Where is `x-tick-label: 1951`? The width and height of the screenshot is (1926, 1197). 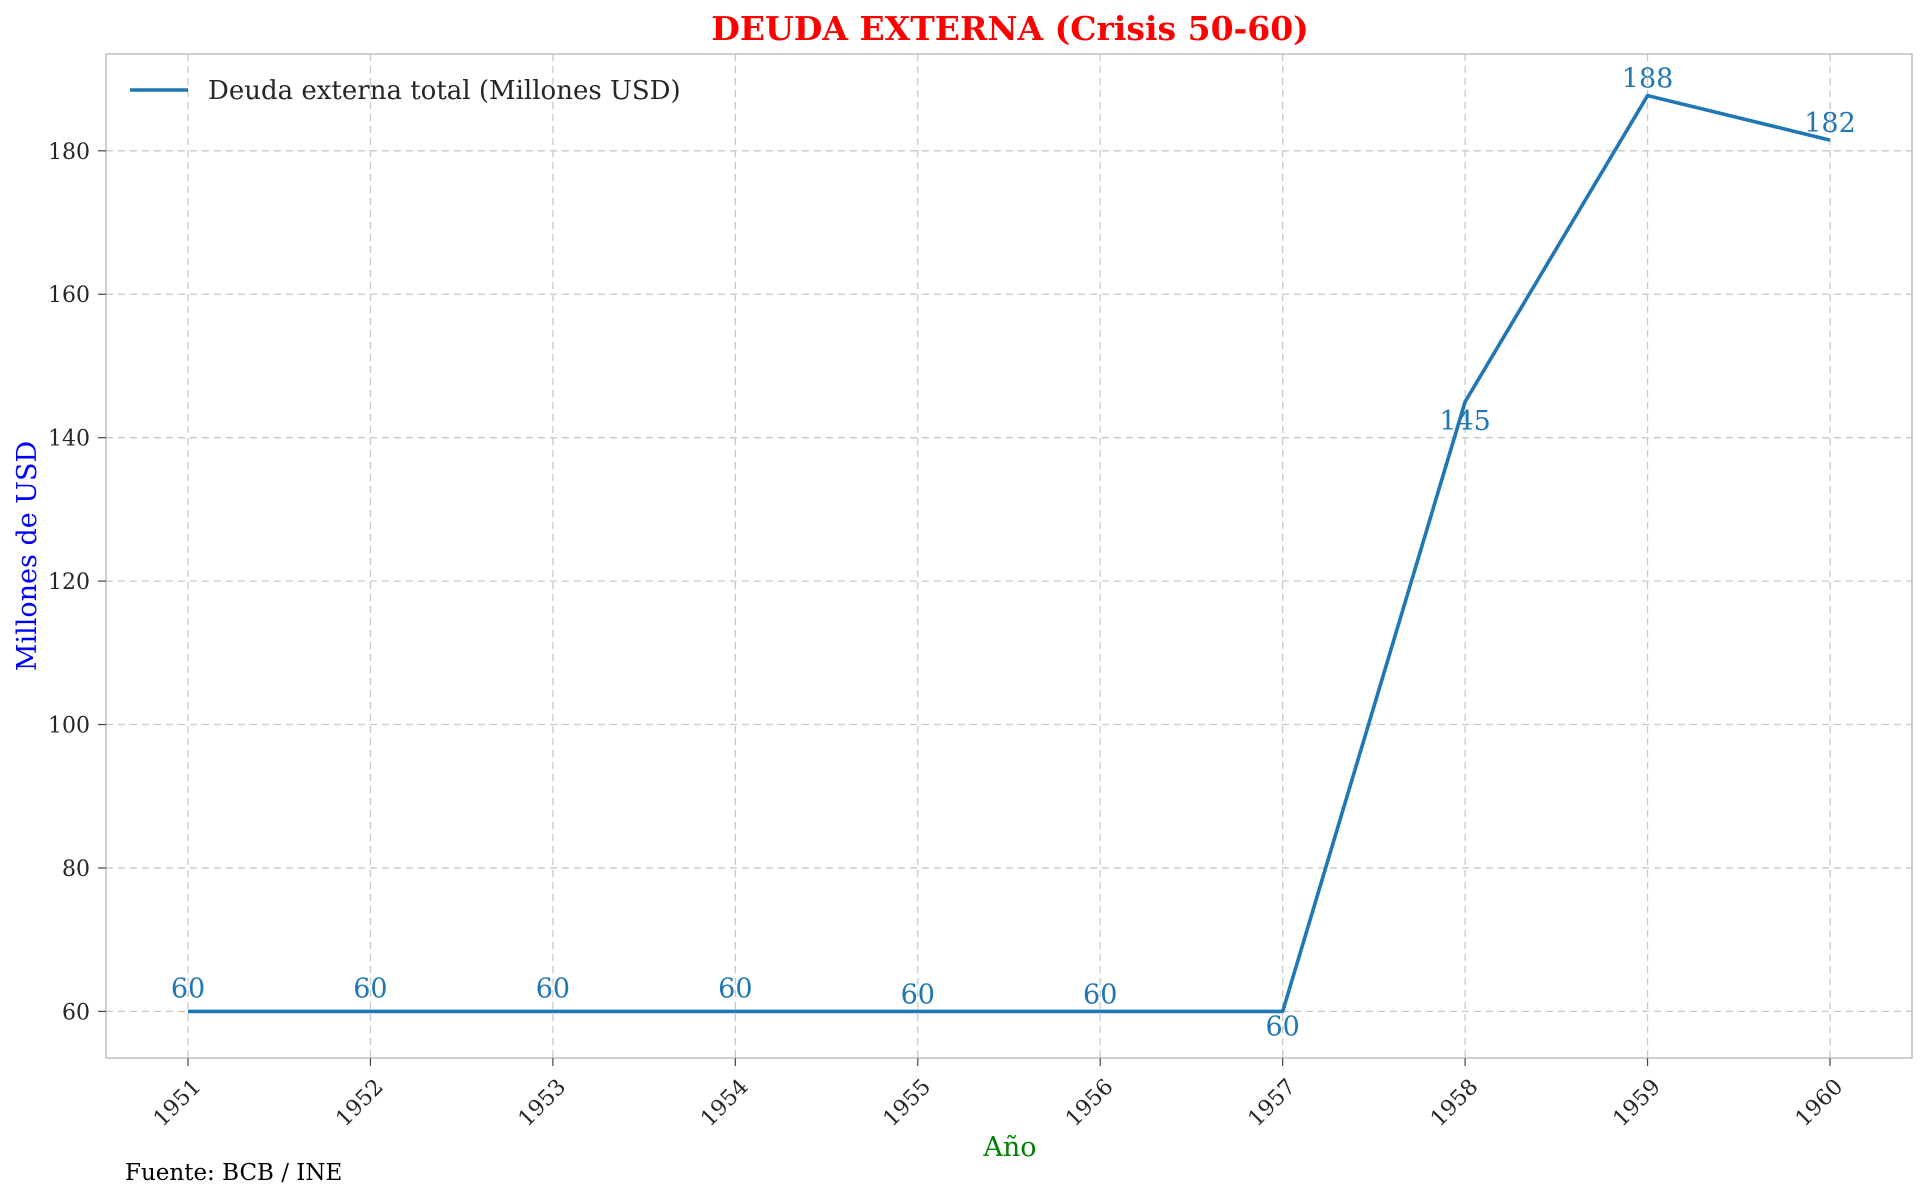 x-tick-label: 1951 is located at coordinates (177, 1103).